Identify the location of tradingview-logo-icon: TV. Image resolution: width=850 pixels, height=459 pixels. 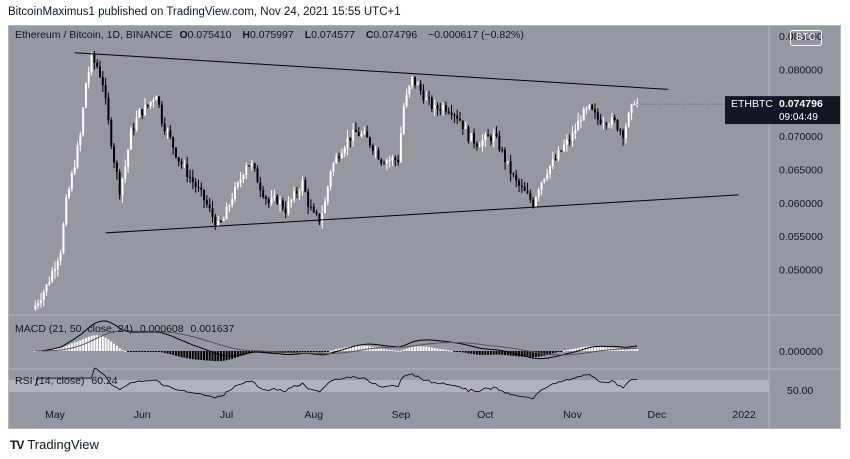
(17, 444).